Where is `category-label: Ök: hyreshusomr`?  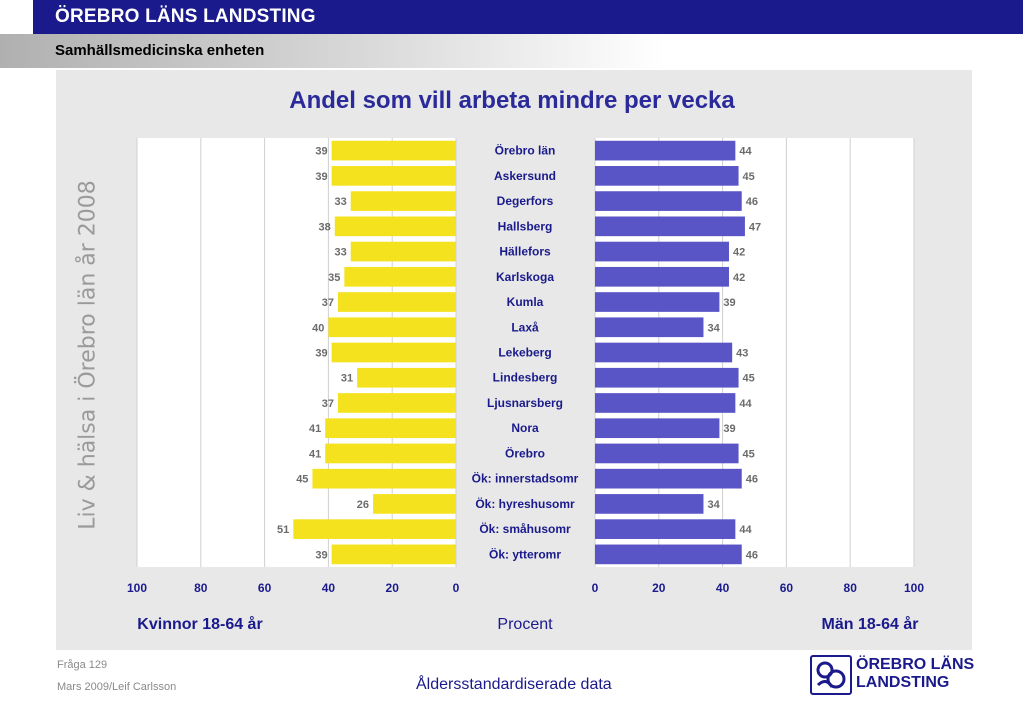
category-label: Ök: hyreshusomr is located at coordinates (525, 503).